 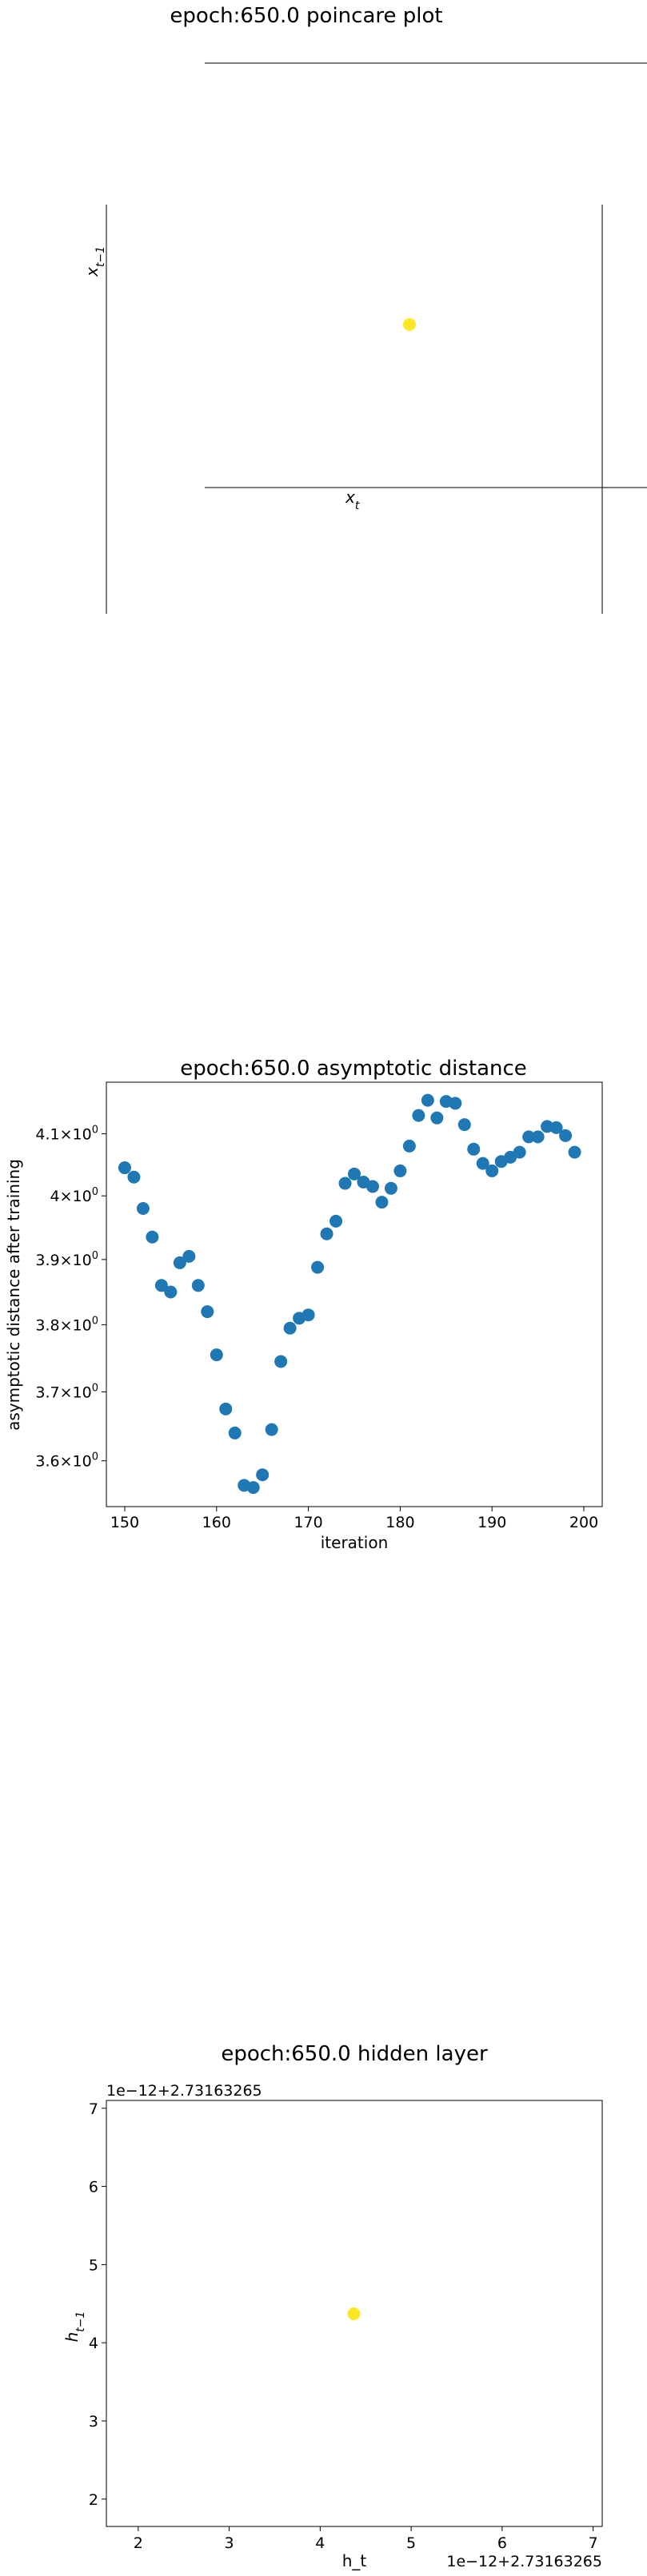 What do you see at coordinates (93, 2265) in the screenshot?
I see `hidden-y-tick-label: 5` at bounding box center [93, 2265].